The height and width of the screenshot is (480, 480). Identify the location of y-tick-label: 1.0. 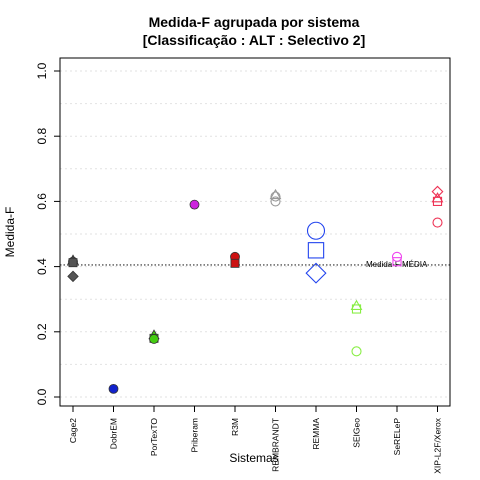
(42, 70).